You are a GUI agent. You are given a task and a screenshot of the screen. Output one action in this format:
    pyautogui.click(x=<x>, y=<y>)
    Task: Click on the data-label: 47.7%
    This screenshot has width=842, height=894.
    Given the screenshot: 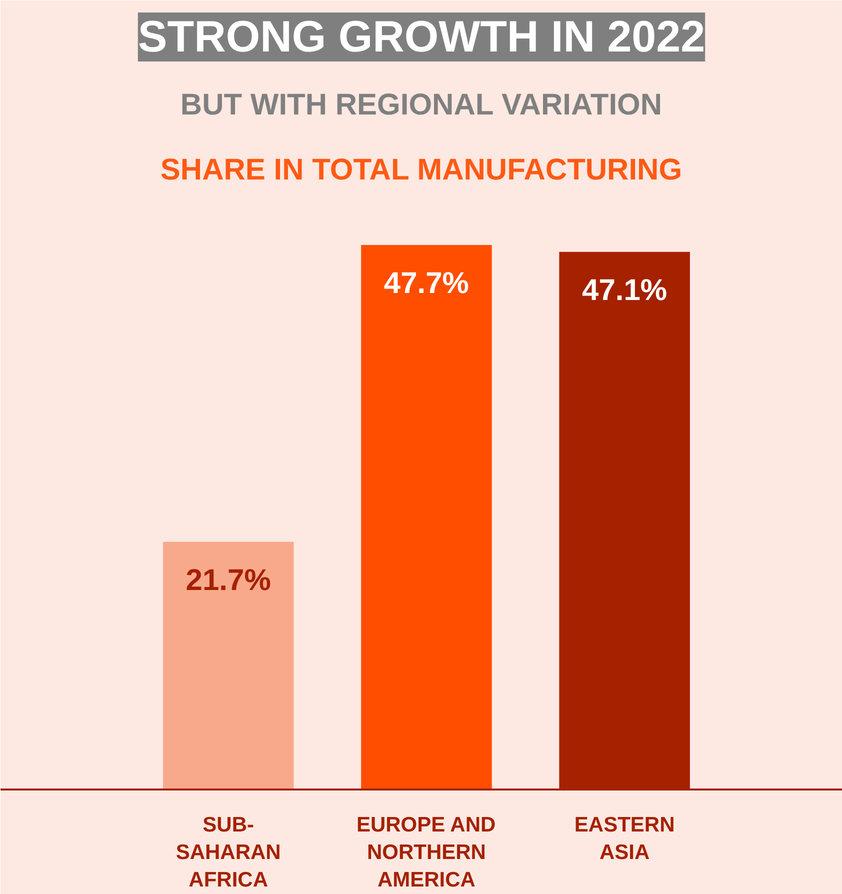 What is the action you would take?
    pyautogui.click(x=426, y=283)
    